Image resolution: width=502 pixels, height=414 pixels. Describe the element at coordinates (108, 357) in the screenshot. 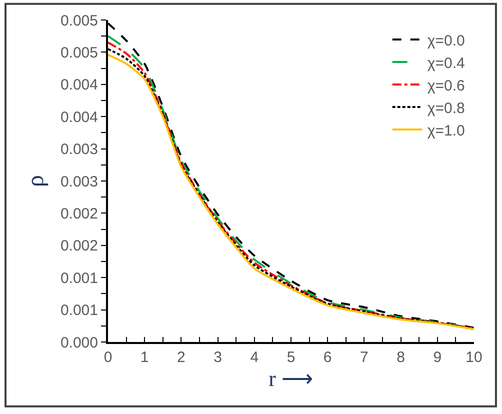

I see `x-tick-label: 0` at that location.